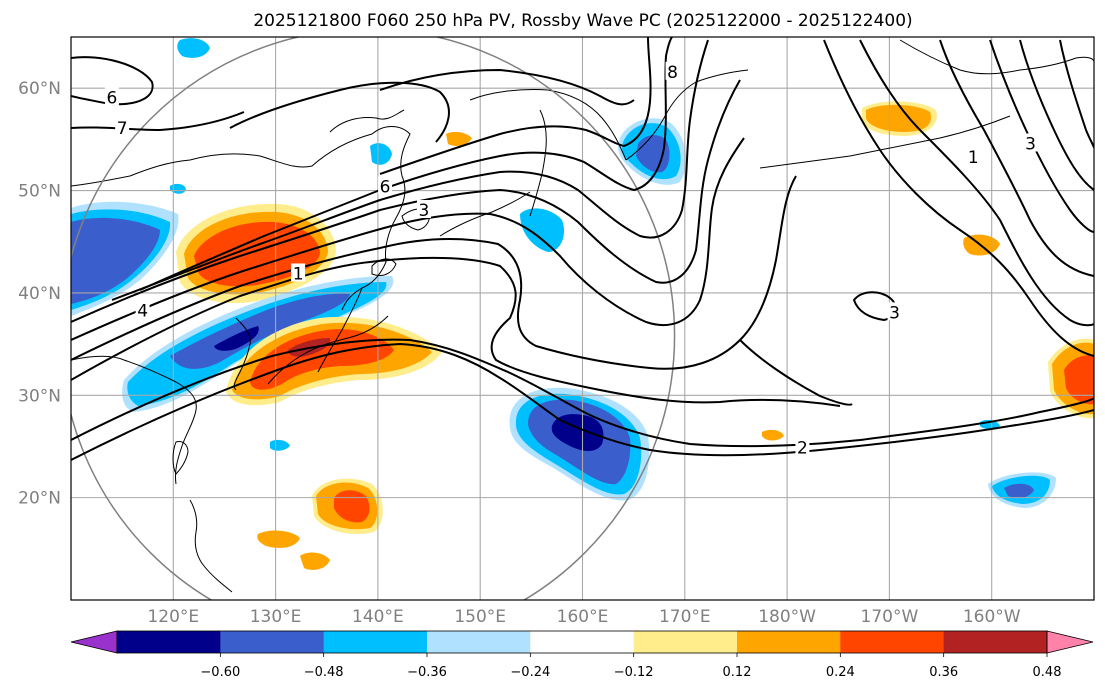  What do you see at coordinates (242, 354) in the screenshot?
I see `coastline-korea` at bounding box center [242, 354].